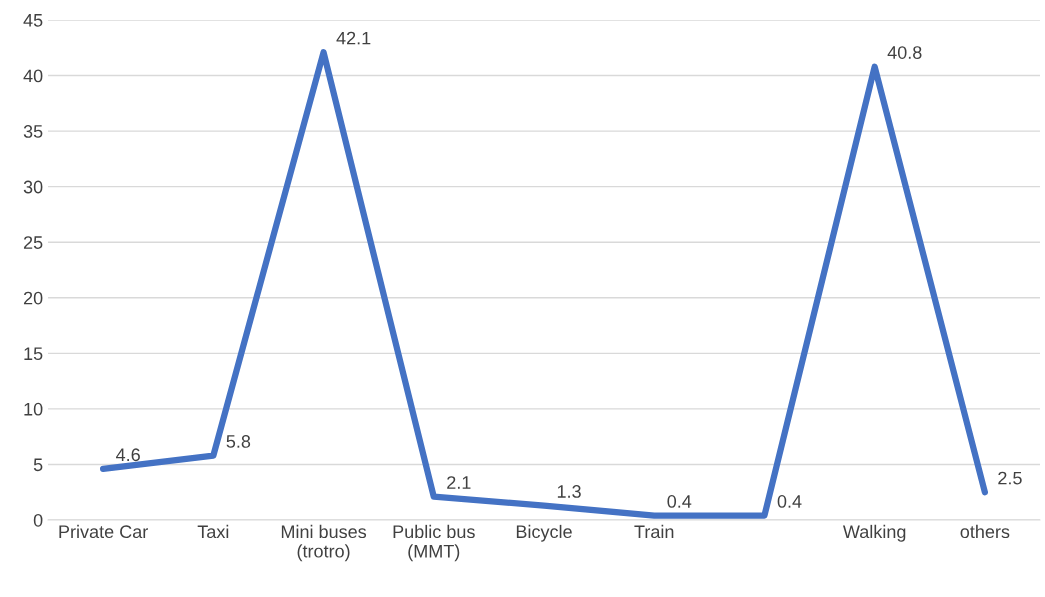  What do you see at coordinates (33, 242) in the screenshot?
I see `y-tick-label: 25` at bounding box center [33, 242].